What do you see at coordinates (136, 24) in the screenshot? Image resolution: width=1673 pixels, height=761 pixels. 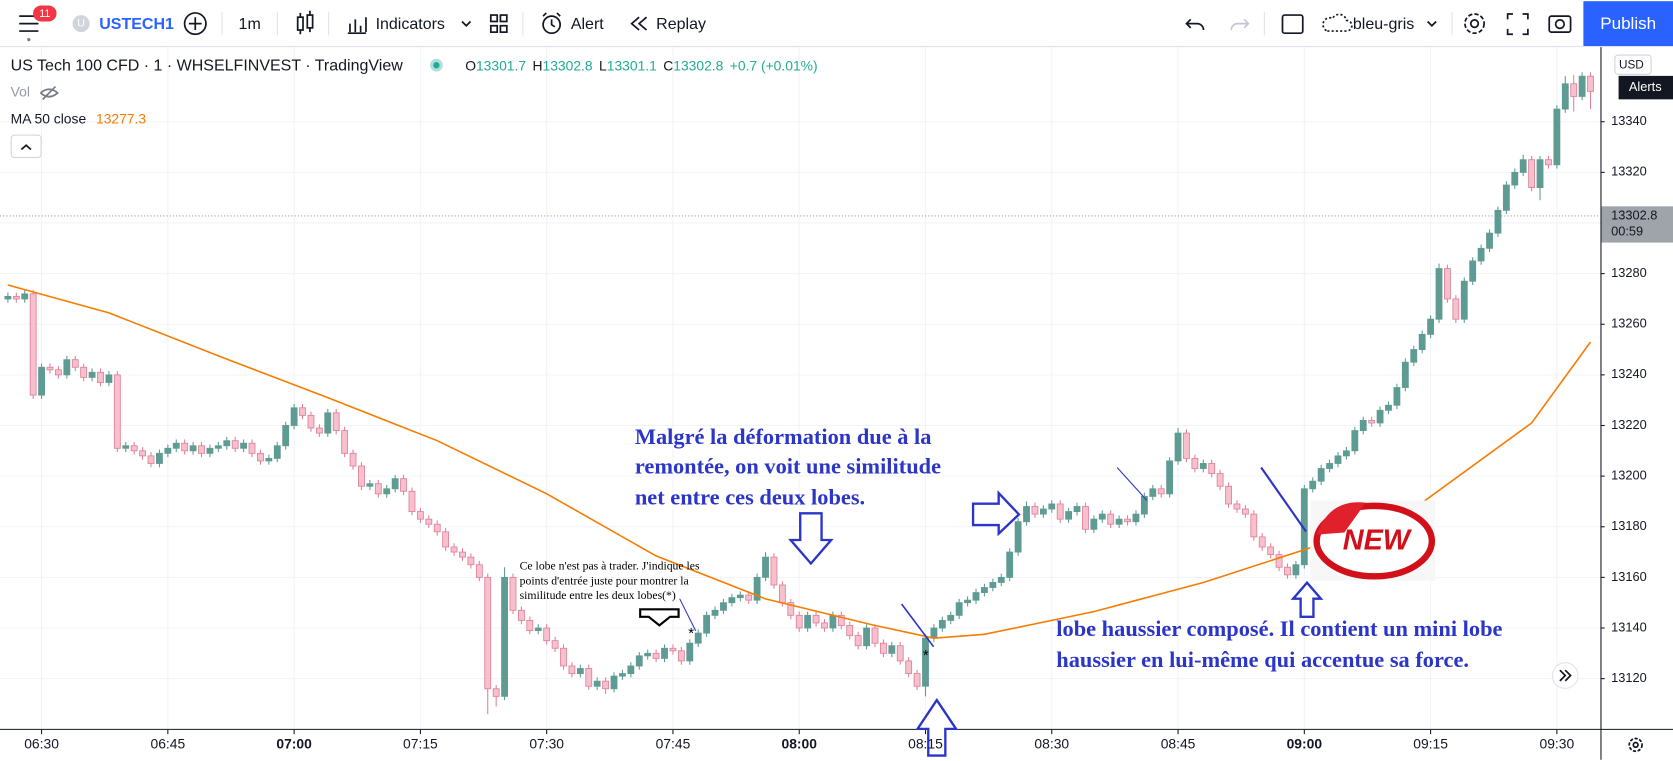 I see `symbol: USTECH1` at bounding box center [136, 24].